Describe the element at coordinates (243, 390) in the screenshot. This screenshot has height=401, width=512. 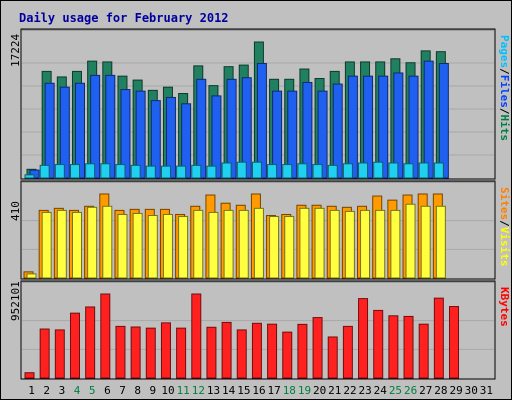
I see `day-label-15: 15` at that location.